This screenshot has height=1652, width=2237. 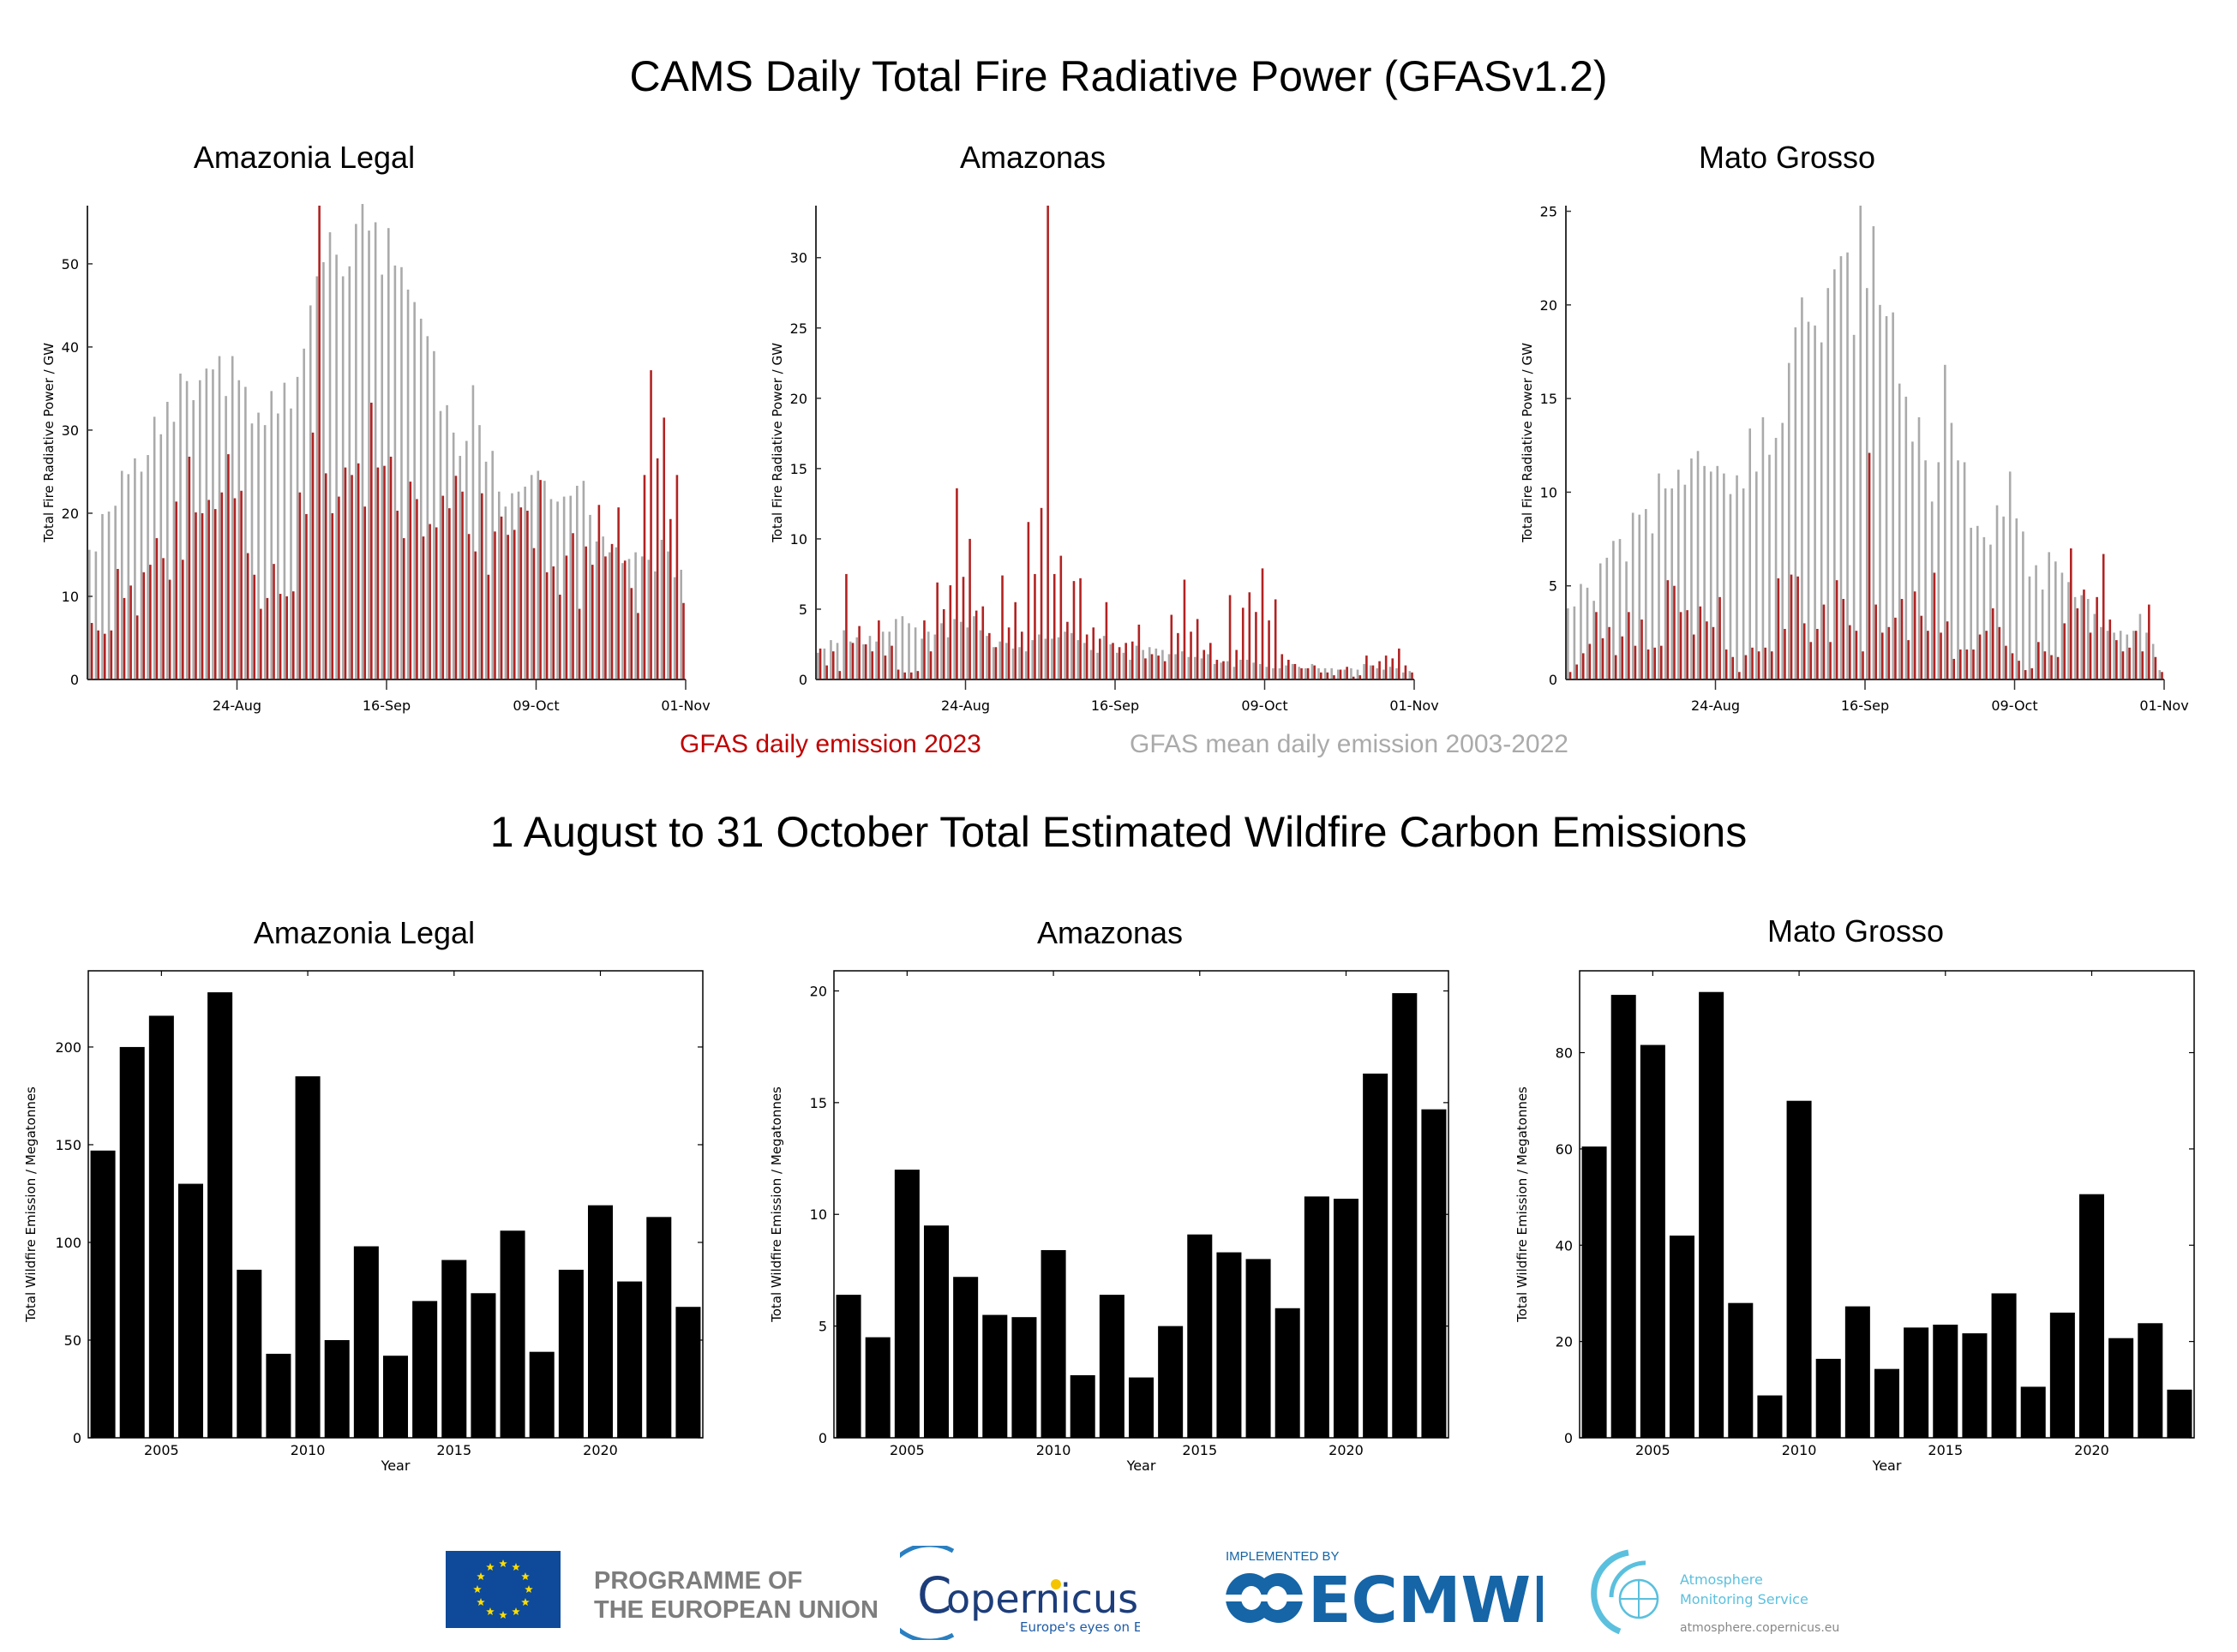 What do you see at coordinates (2163, 705) in the screenshot?
I see `x-tick-label: 01-Nov` at bounding box center [2163, 705].